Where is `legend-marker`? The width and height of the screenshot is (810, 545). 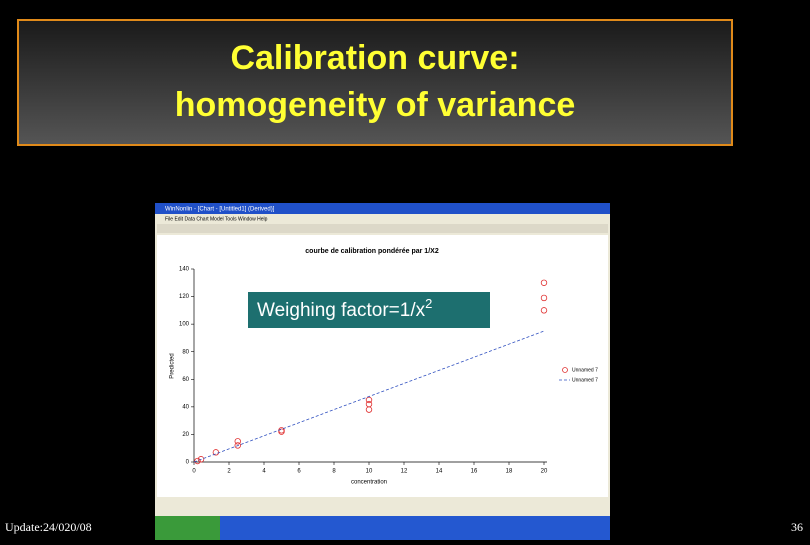
legend-marker is located at coordinates (565, 370).